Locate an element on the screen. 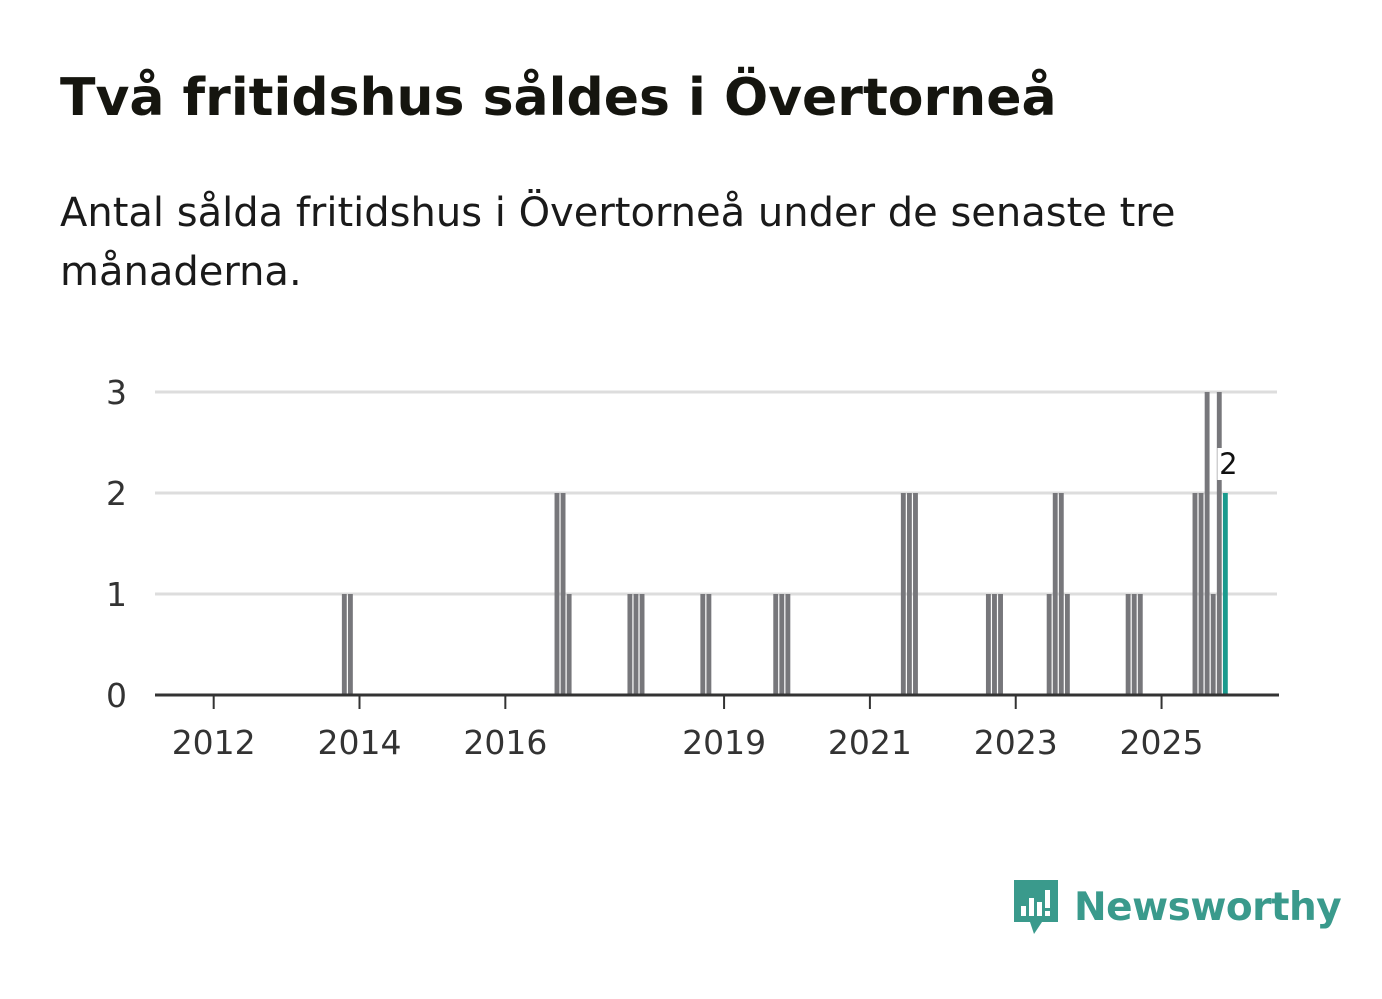 The image size is (1382, 999). y-tick-label: 3 is located at coordinates (116, 392).